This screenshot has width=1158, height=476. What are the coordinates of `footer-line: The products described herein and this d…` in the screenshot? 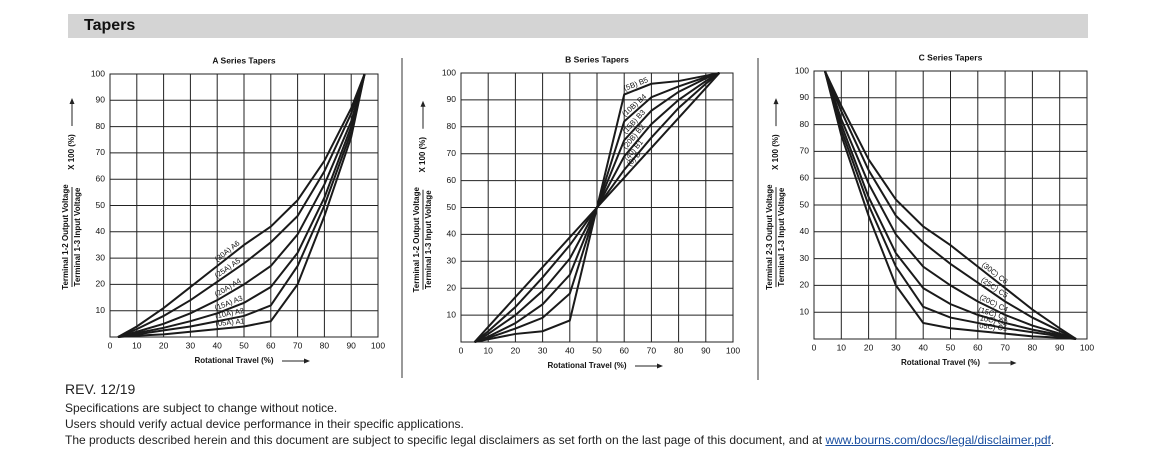 It's located at (559, 440).